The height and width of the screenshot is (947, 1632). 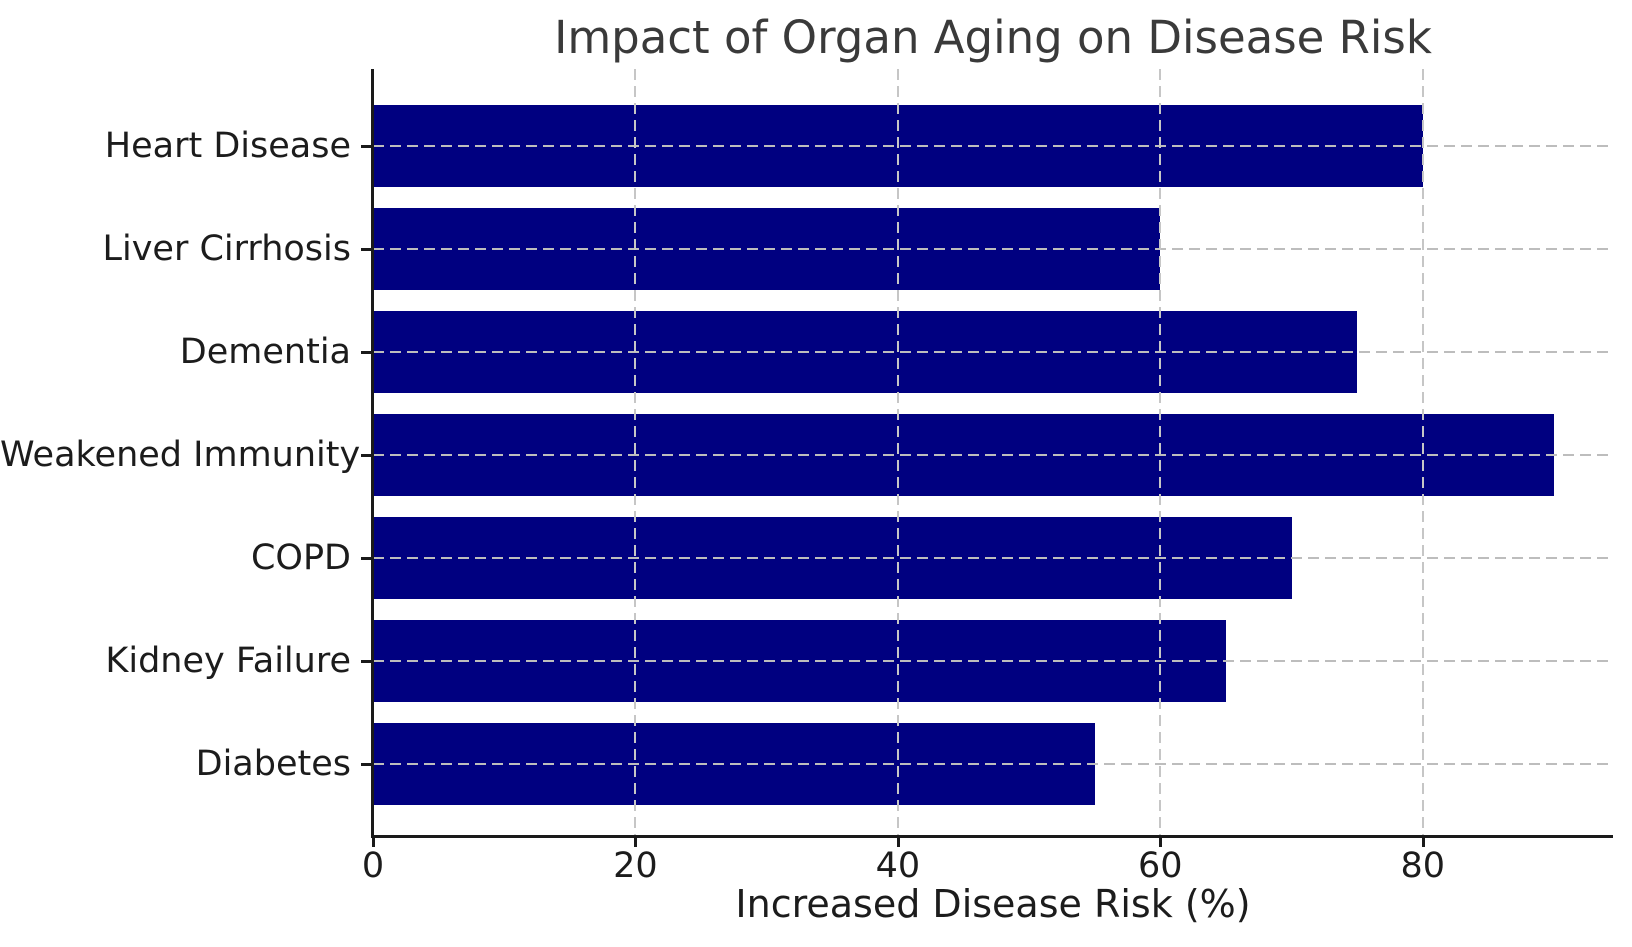 What do you see at coordinates (992, 836) in the screenshot?
I see `x-axis-spine` at bounding box center [992, 836].